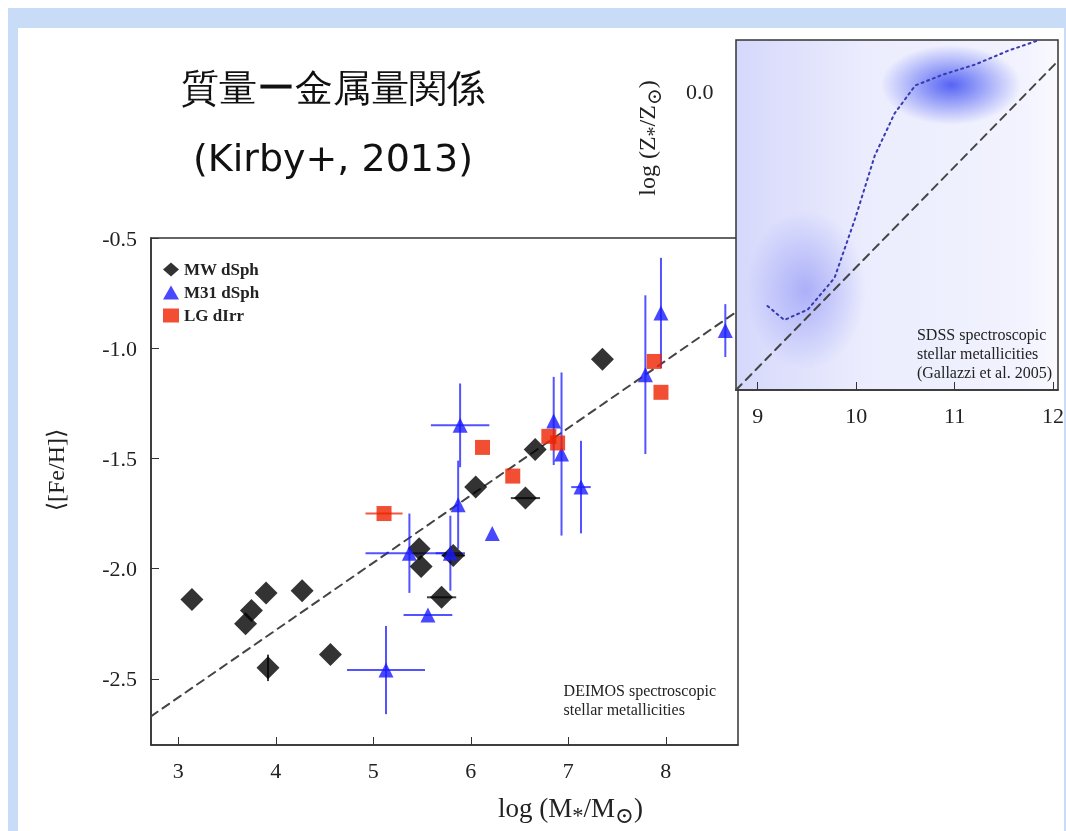  What do you see at coordinates (119, 569) in the screenshot?
I see `y-tick-label: -2.0` at bounding box center [119, 569].